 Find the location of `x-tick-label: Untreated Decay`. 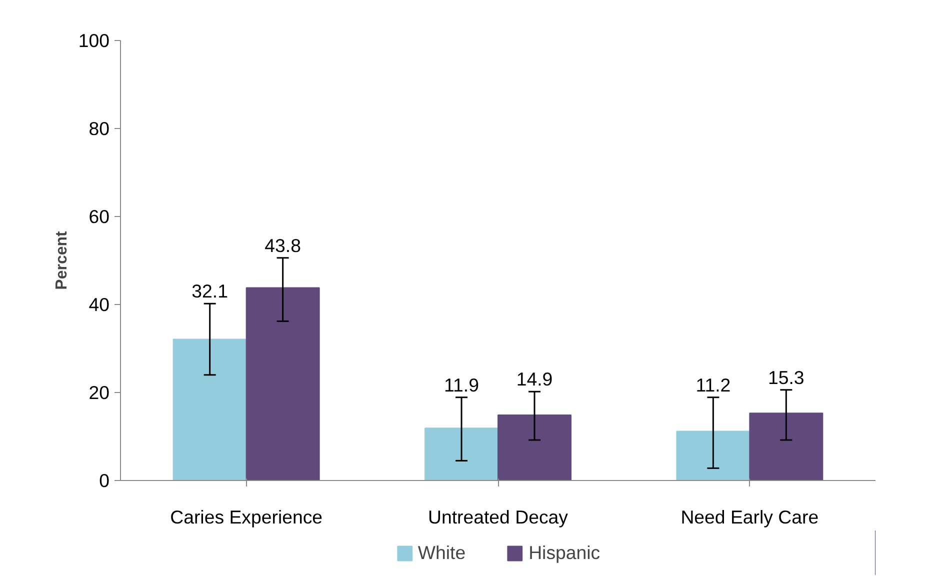

x-tick-label: Untreated Decay is located at coordinates (498, 517).